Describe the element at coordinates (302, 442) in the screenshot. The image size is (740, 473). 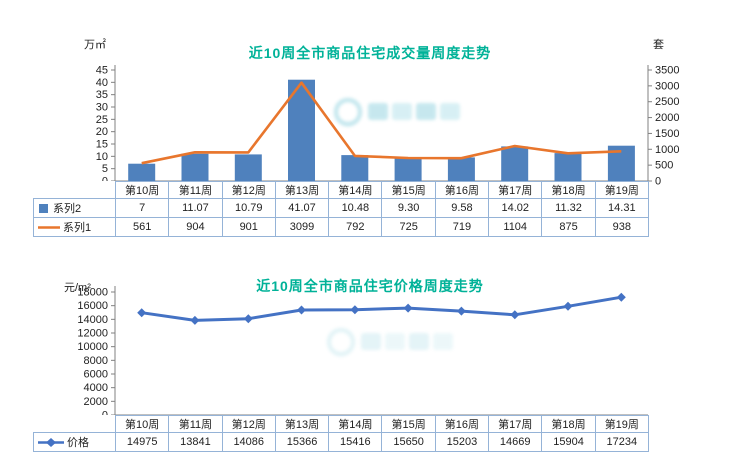
I see `value-cell: 15366` at that location.